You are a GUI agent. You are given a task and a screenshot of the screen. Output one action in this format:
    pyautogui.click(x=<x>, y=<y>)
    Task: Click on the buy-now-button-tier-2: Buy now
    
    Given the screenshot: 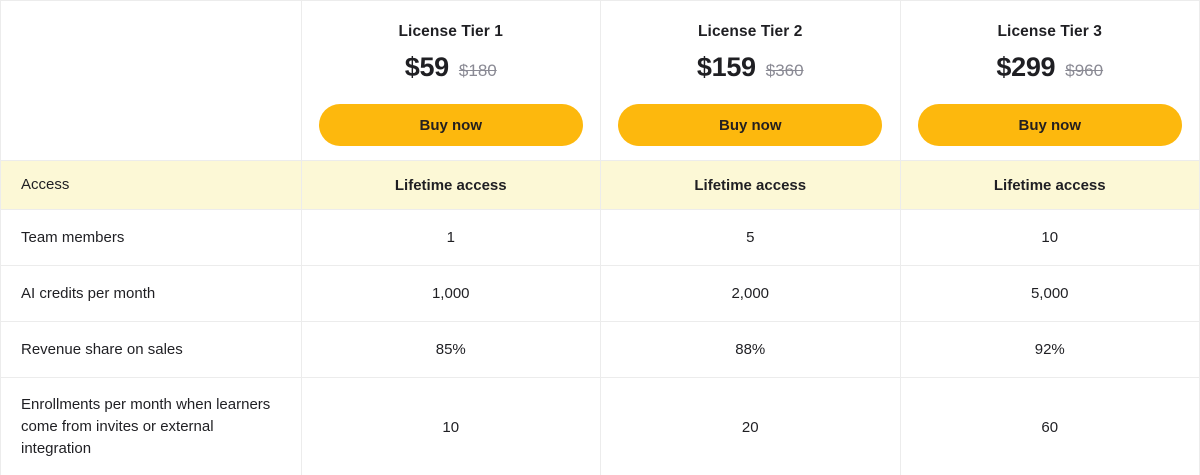 What is the action you would take?
    pyautogui.click(x=750, y=125)
    